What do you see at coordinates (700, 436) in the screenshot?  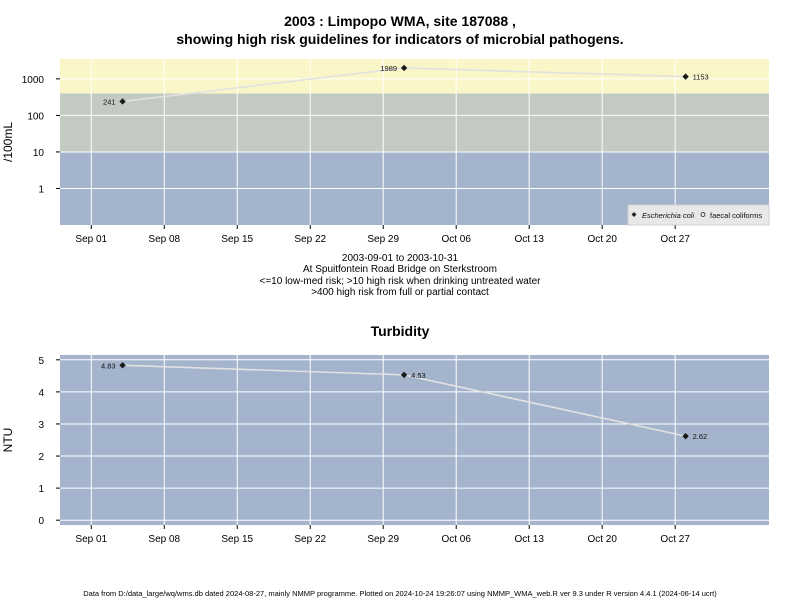 I see `data-label: 2.62` at bounding box center [700, 436].